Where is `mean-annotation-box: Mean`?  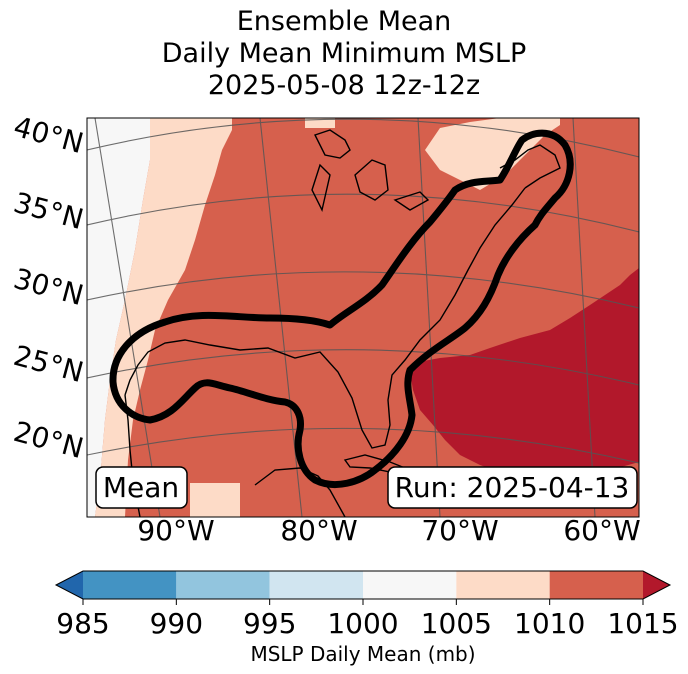
mean-annotation-box: Mean is located at coordinates (141, 487).